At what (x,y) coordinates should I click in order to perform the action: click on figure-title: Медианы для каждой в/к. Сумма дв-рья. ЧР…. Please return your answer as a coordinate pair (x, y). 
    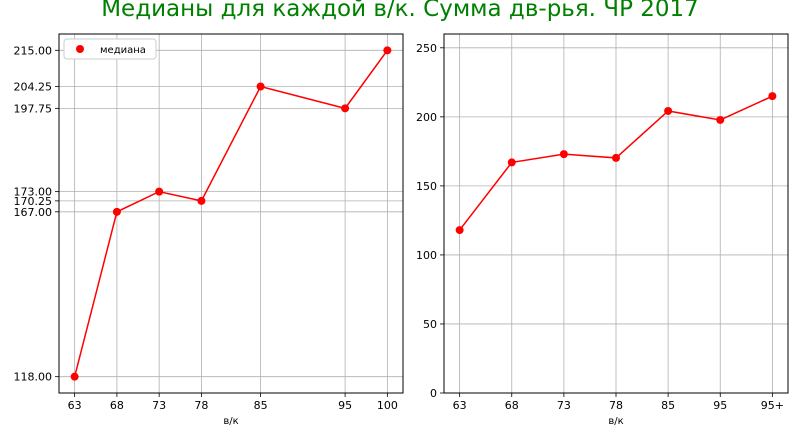
    Looking at the image, I should click on (400, 11).